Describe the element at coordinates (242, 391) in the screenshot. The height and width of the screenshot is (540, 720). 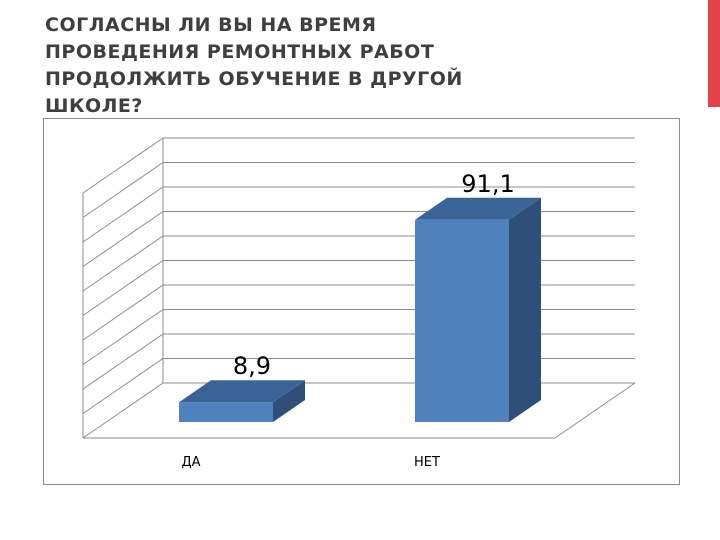
I see `bar-1-top` at that location.